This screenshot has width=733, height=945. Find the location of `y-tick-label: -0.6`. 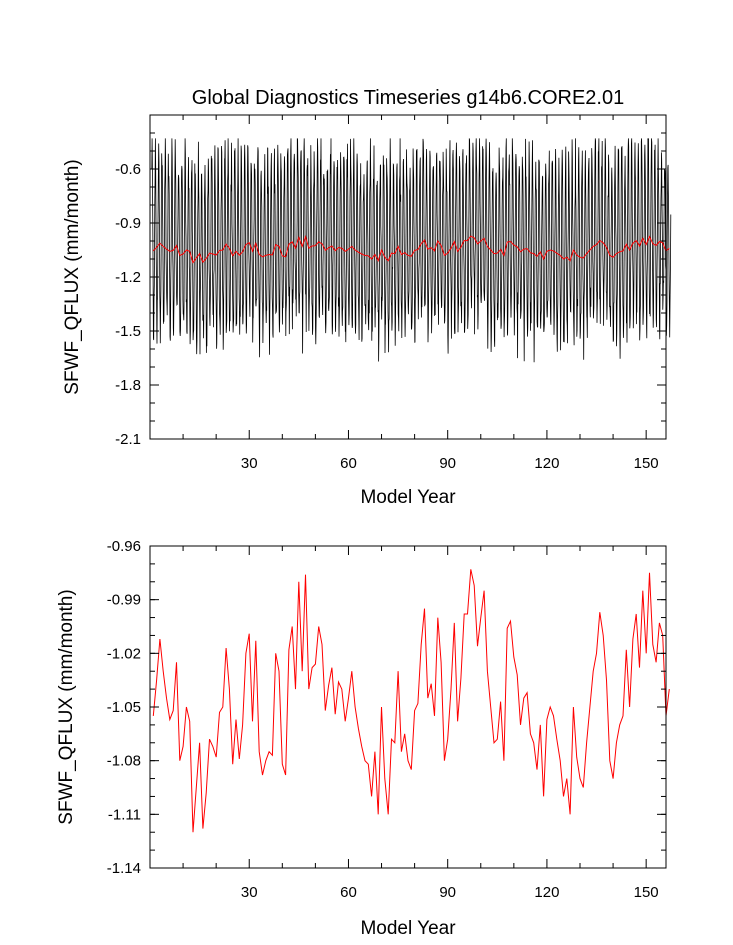

y-tick-label: -0.6 is located at coordinates (128, 169).